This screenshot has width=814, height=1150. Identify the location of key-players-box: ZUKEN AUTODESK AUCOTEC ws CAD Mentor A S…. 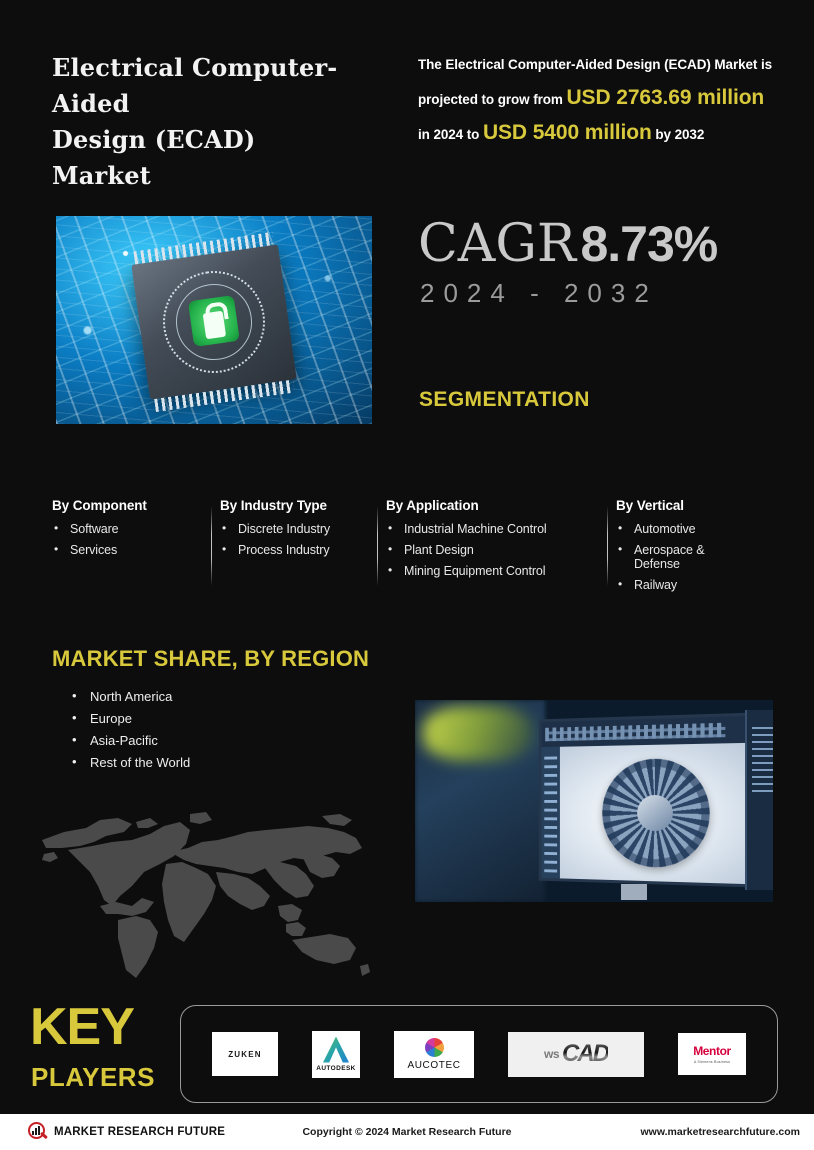
(479, 1054).